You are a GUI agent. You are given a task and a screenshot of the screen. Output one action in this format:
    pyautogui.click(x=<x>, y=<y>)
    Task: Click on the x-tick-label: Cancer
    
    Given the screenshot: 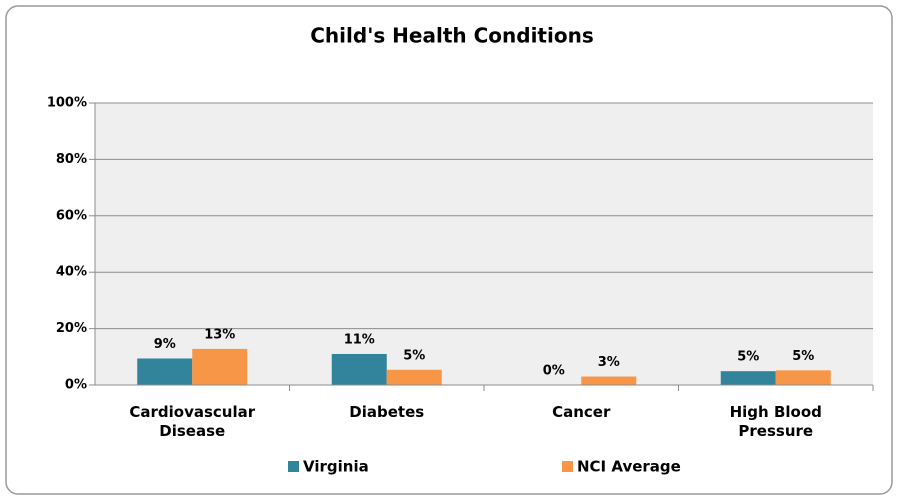 What is the action you would take?
    pyautogui.click(x=581, y=412)
    